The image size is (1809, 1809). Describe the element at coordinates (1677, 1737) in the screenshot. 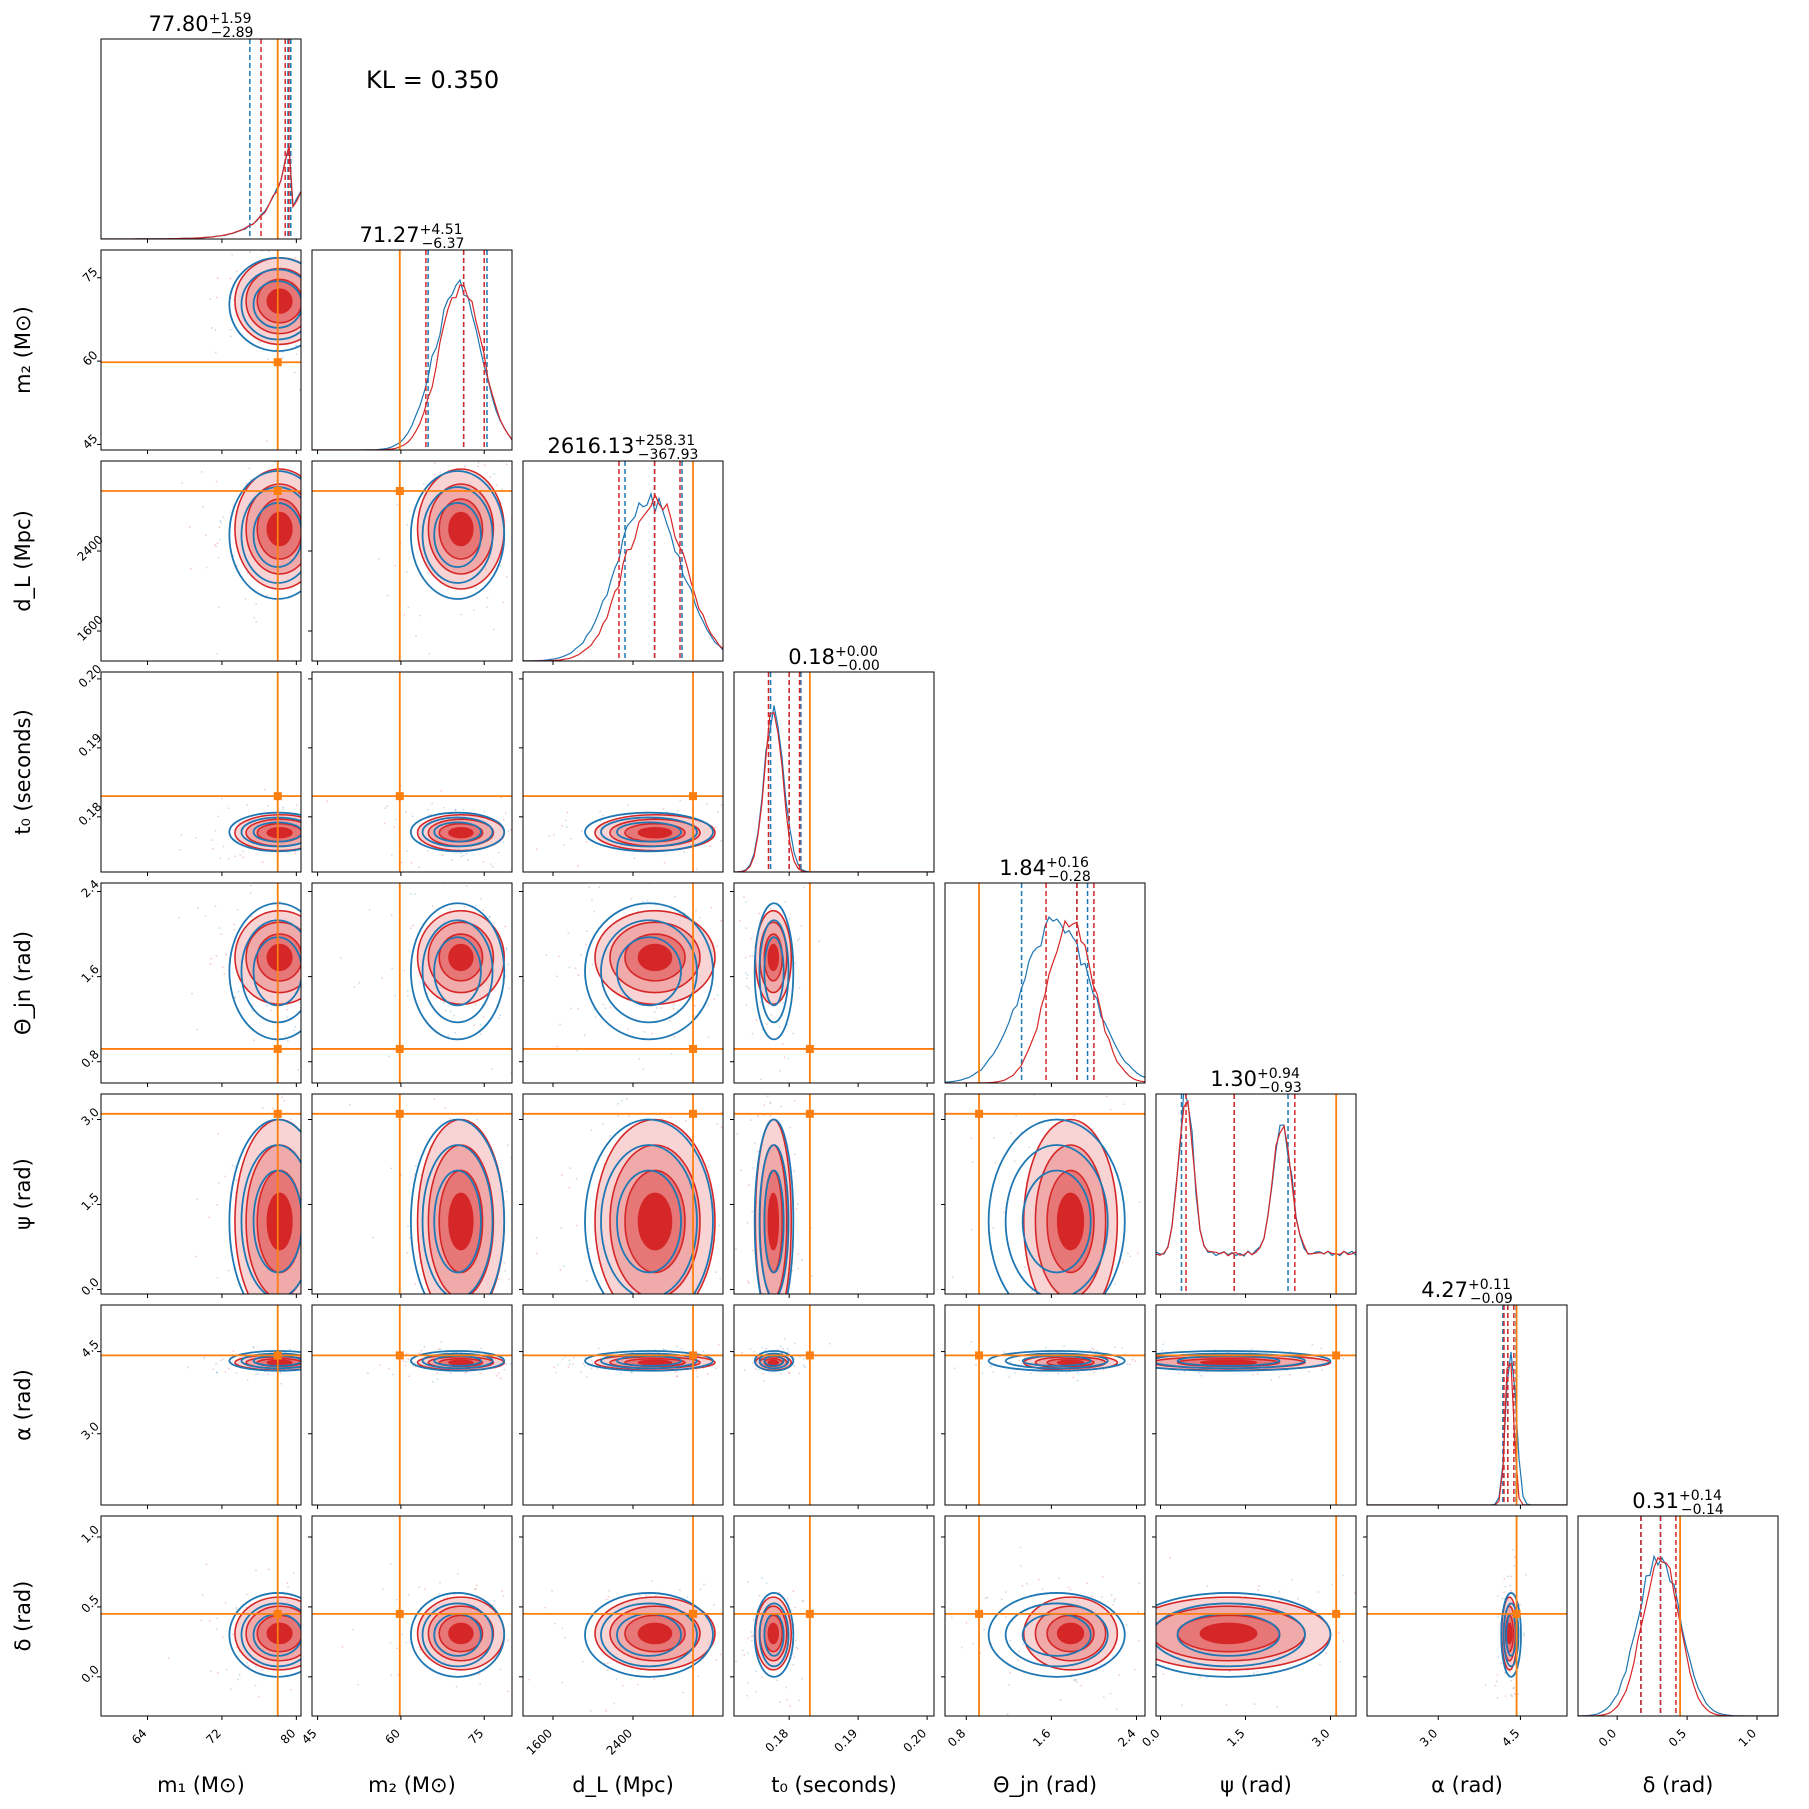

I see `x-tick-label: 0.5` at that location.